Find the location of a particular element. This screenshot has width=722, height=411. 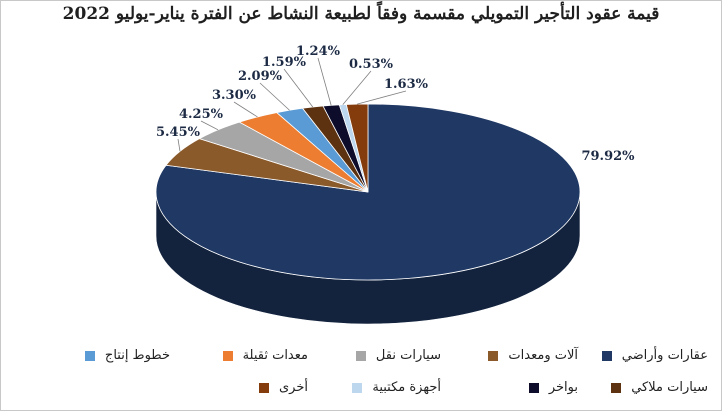

legend-item-8: أخرى is located at coordinates (283, 387).